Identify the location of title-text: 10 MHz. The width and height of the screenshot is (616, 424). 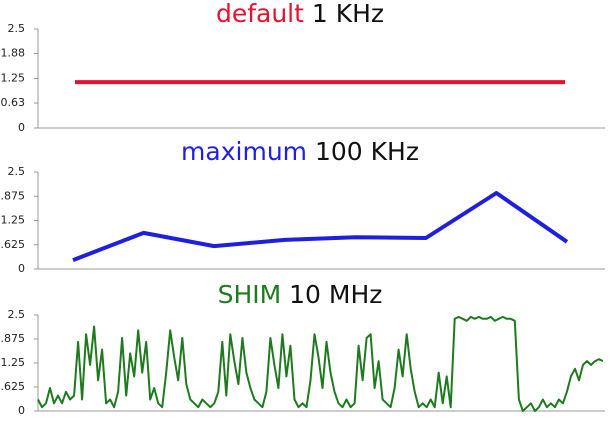
(335, 294).